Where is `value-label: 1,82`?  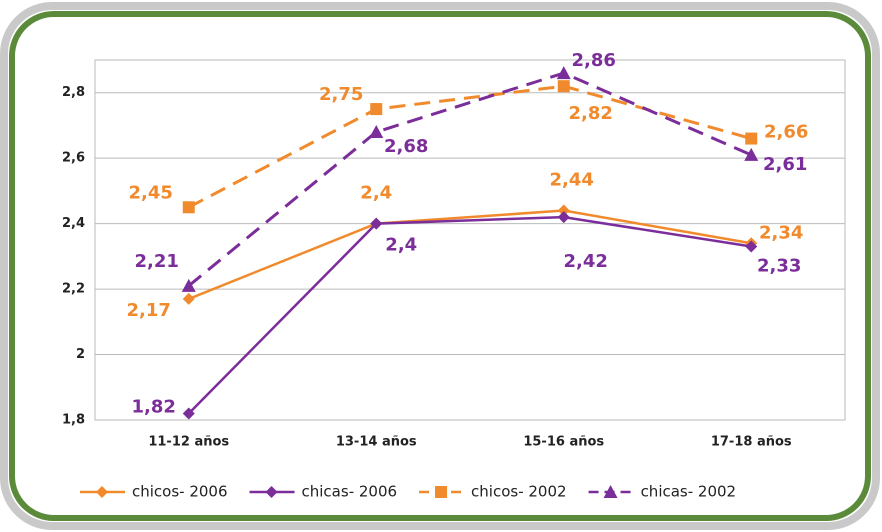
value-label: 1,82 is located at coordinates (154, 406).